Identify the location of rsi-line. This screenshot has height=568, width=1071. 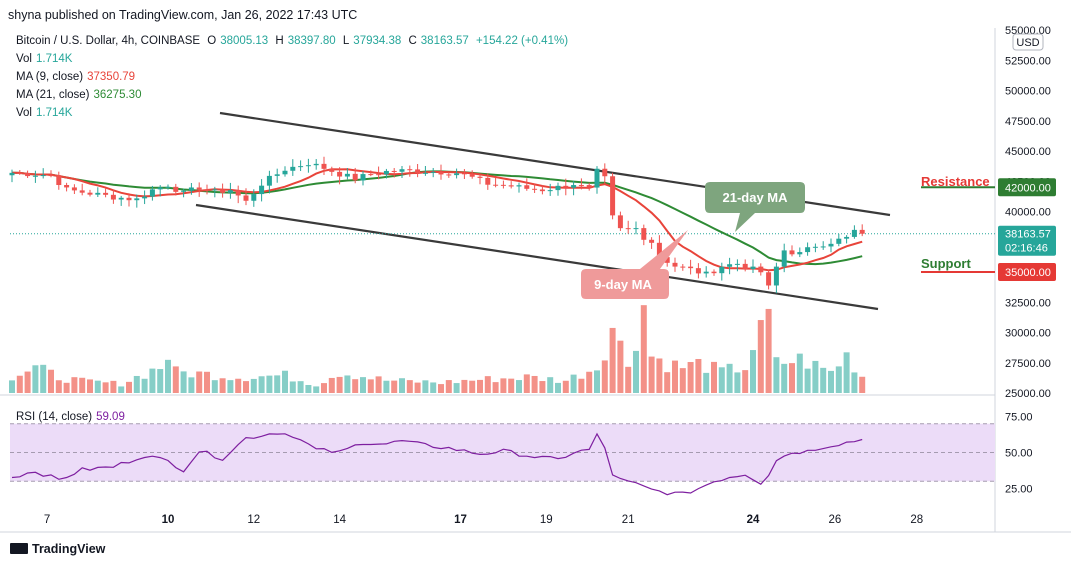
(437, 464).